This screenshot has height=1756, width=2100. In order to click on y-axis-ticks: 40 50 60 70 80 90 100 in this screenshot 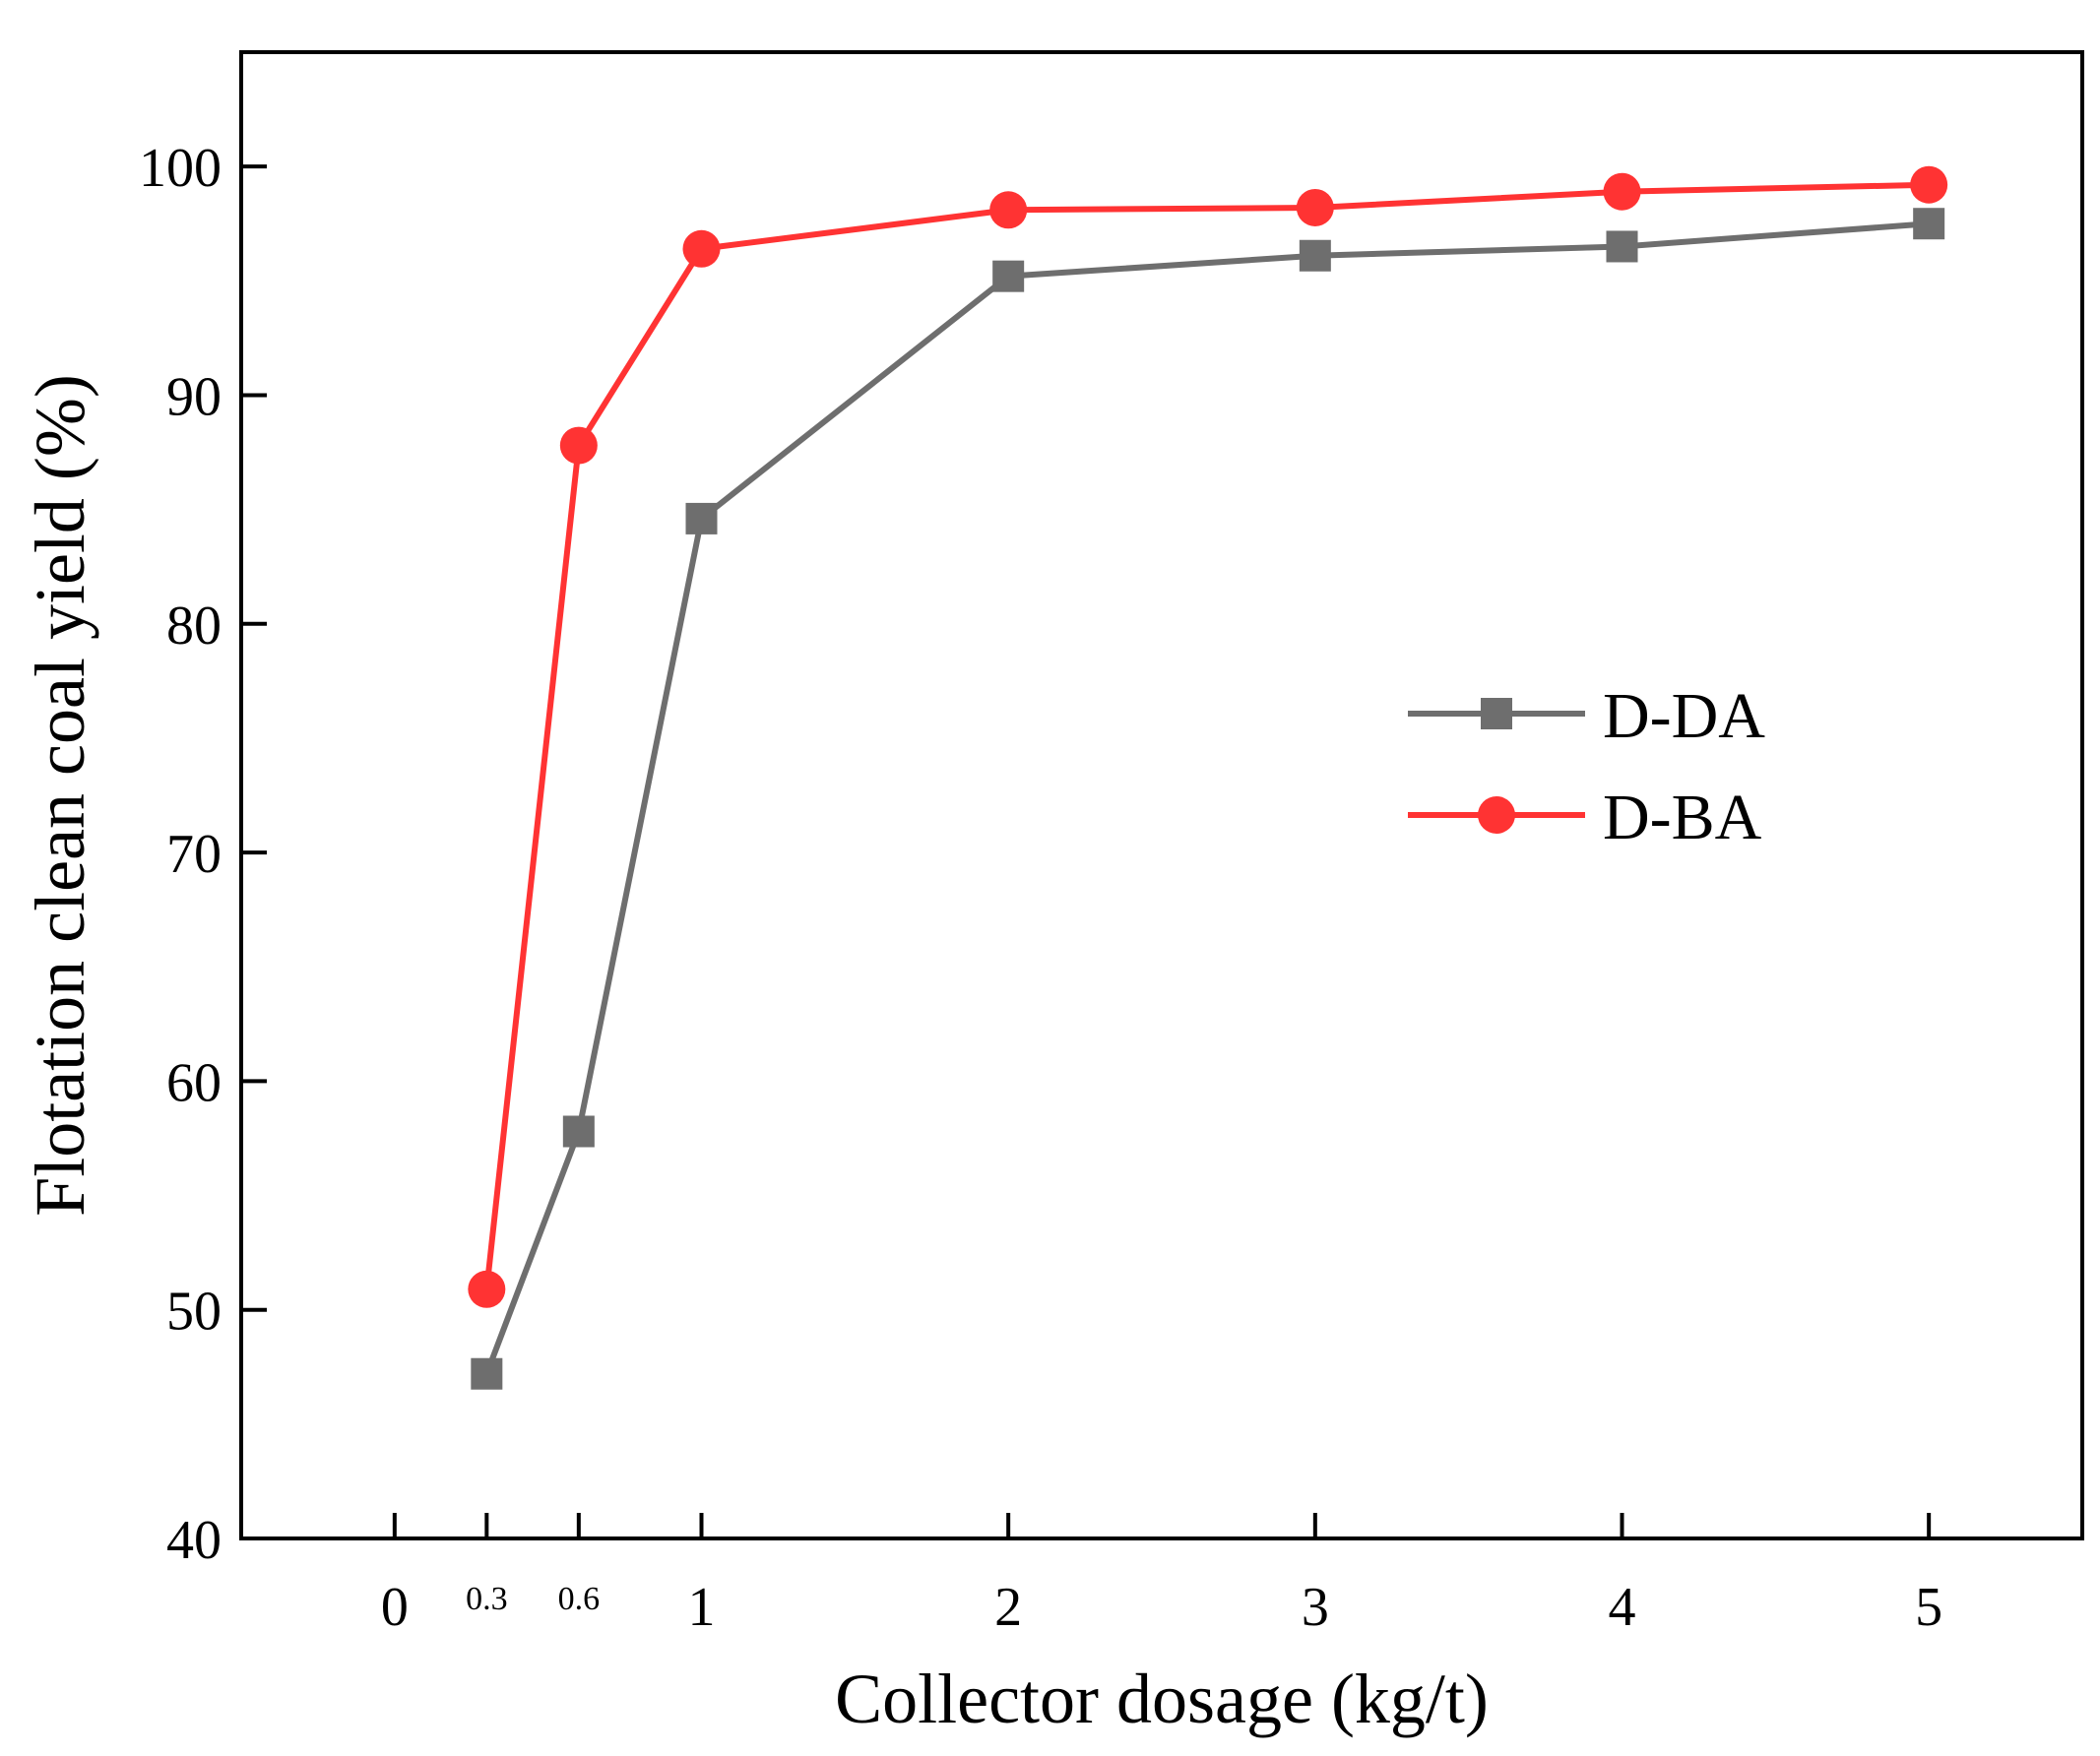, I will do `click(203, 854)`.